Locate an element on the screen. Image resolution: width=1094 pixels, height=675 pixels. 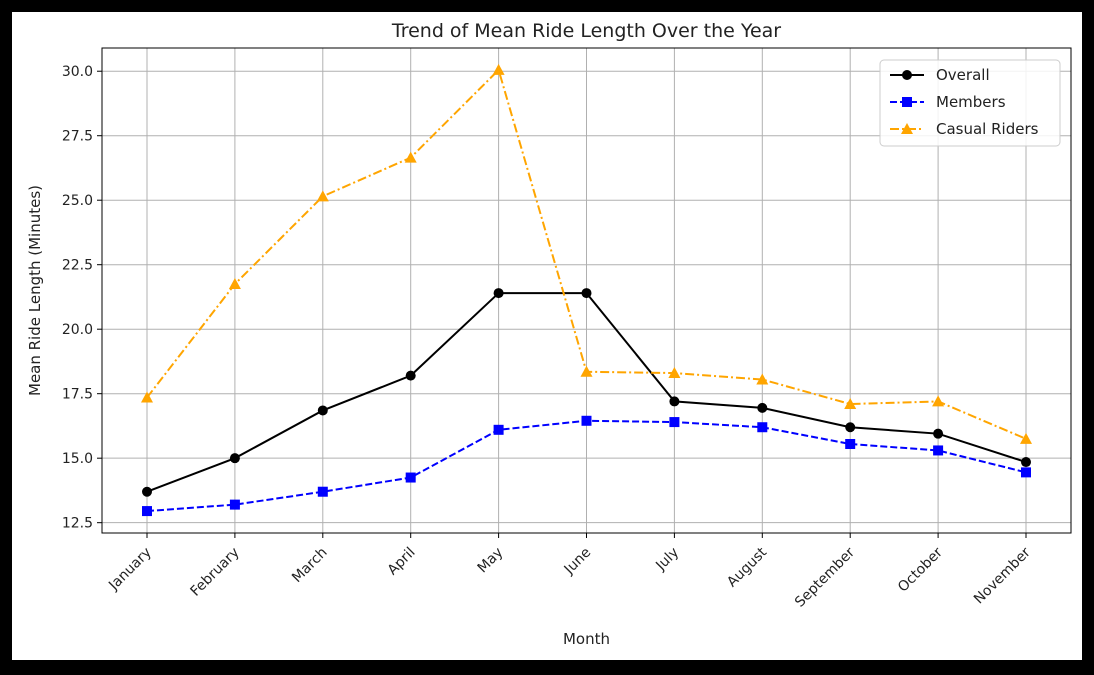
chart-title: Trend of Mean Ride Length Over the Year is located at coordinates (586, 31).